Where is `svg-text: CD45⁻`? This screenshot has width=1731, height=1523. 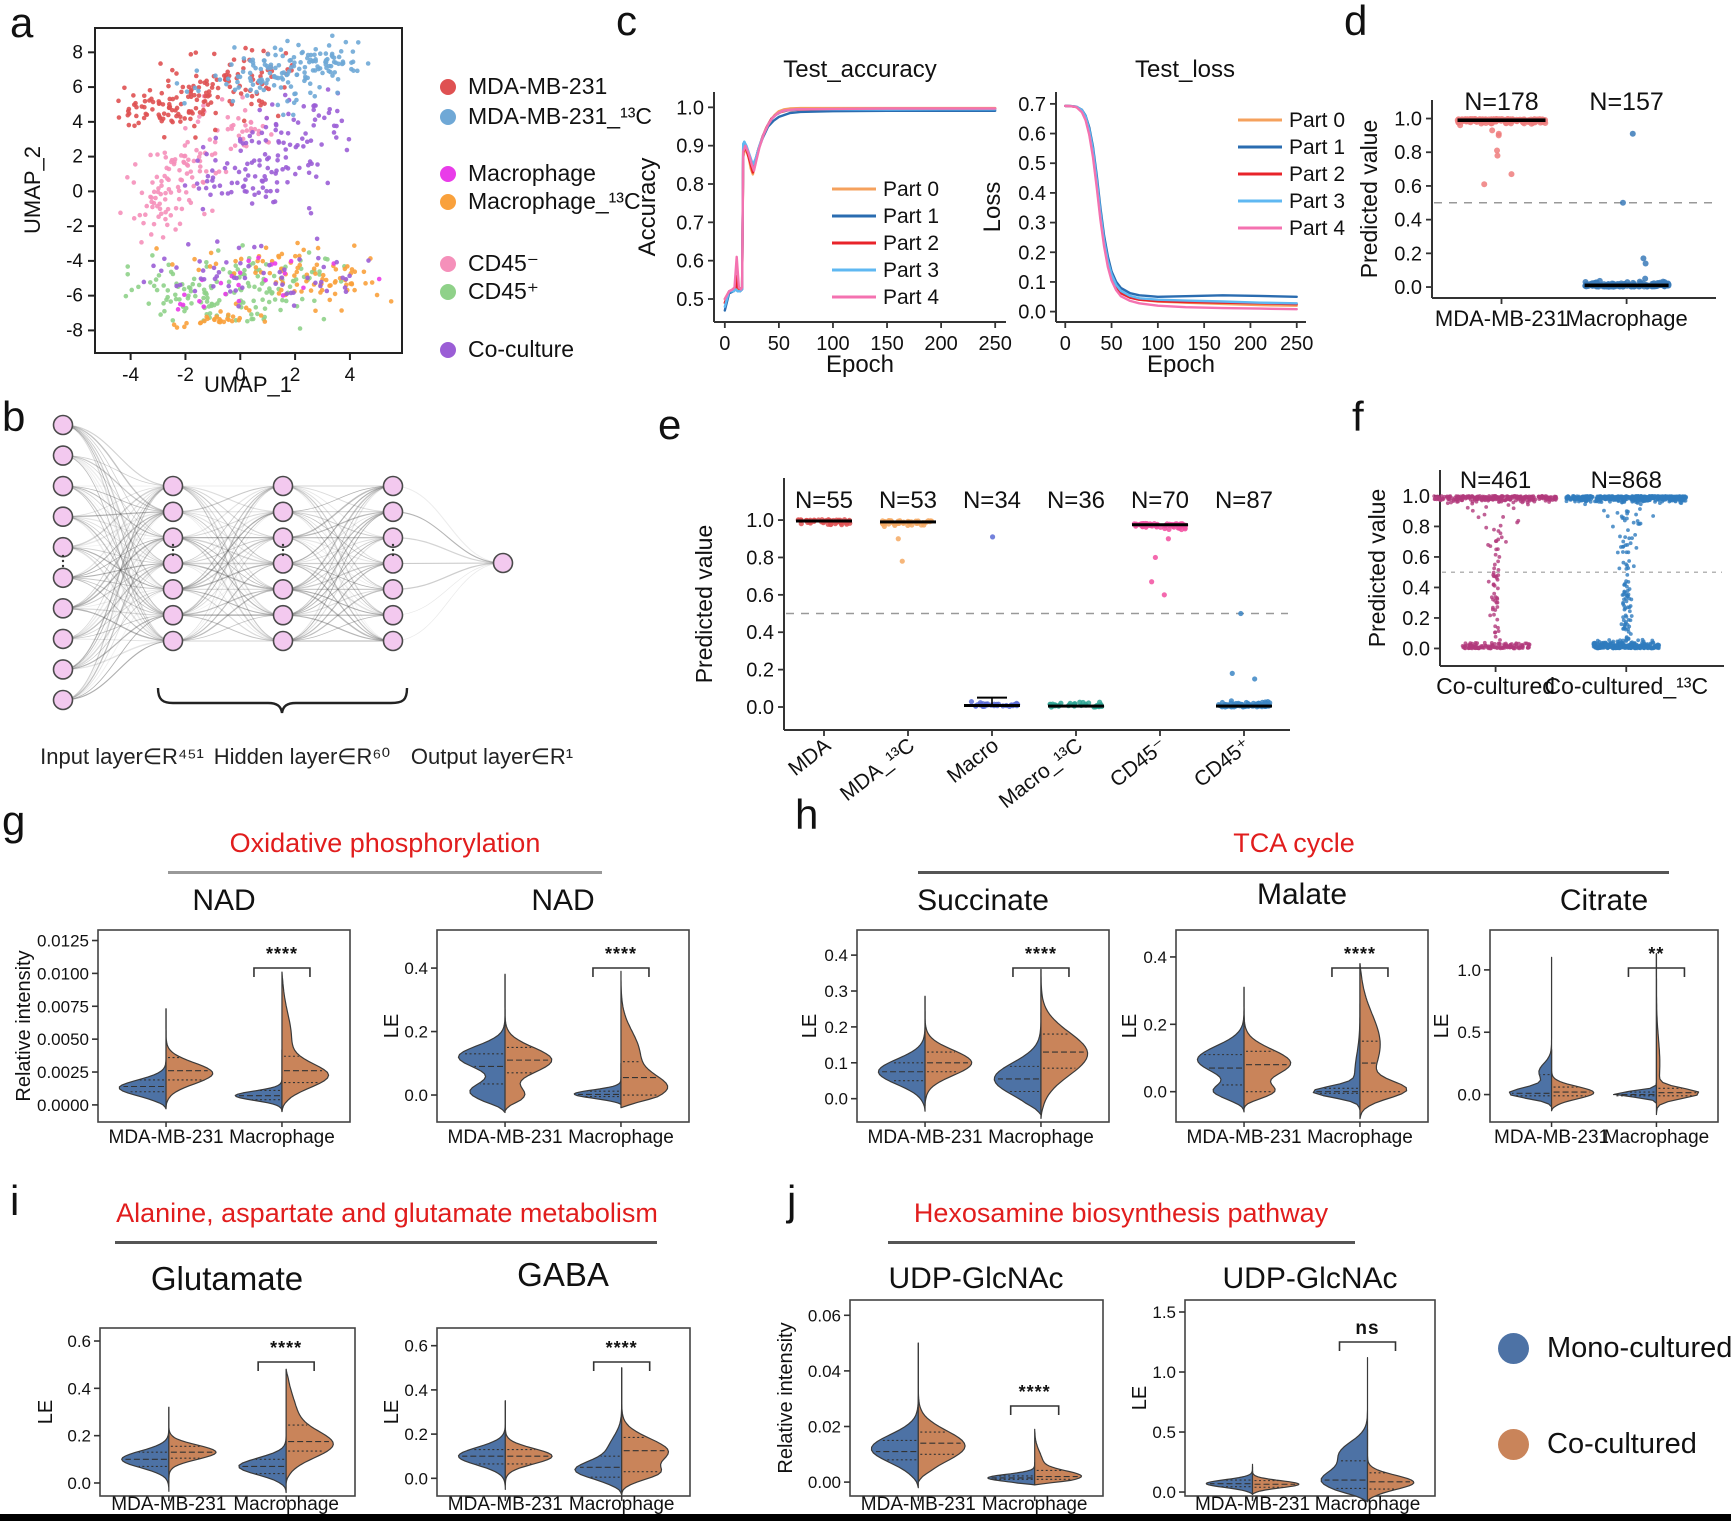
svg-text: CD45⁻ is located at coordinates (1138, 763).